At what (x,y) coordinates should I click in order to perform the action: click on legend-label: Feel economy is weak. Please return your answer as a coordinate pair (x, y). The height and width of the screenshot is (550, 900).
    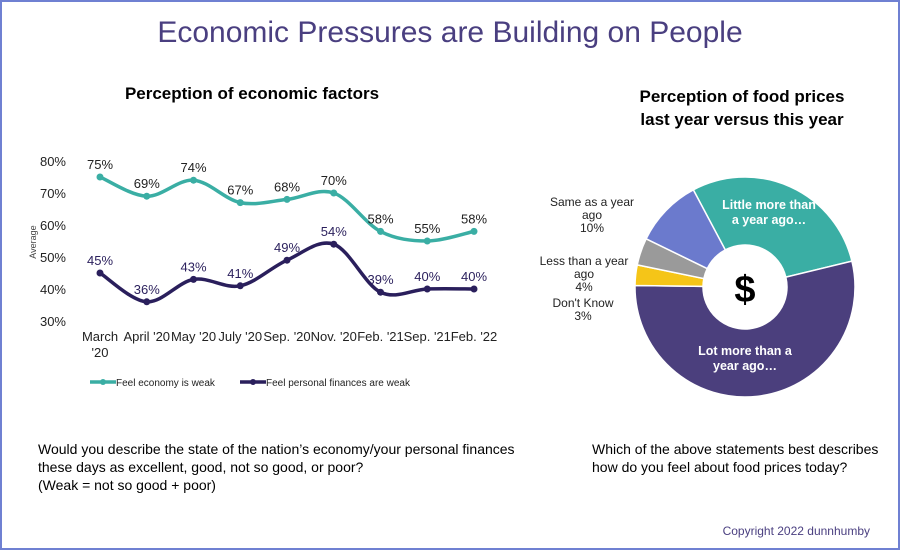
    Looking at the image, I should click on (166, 383).